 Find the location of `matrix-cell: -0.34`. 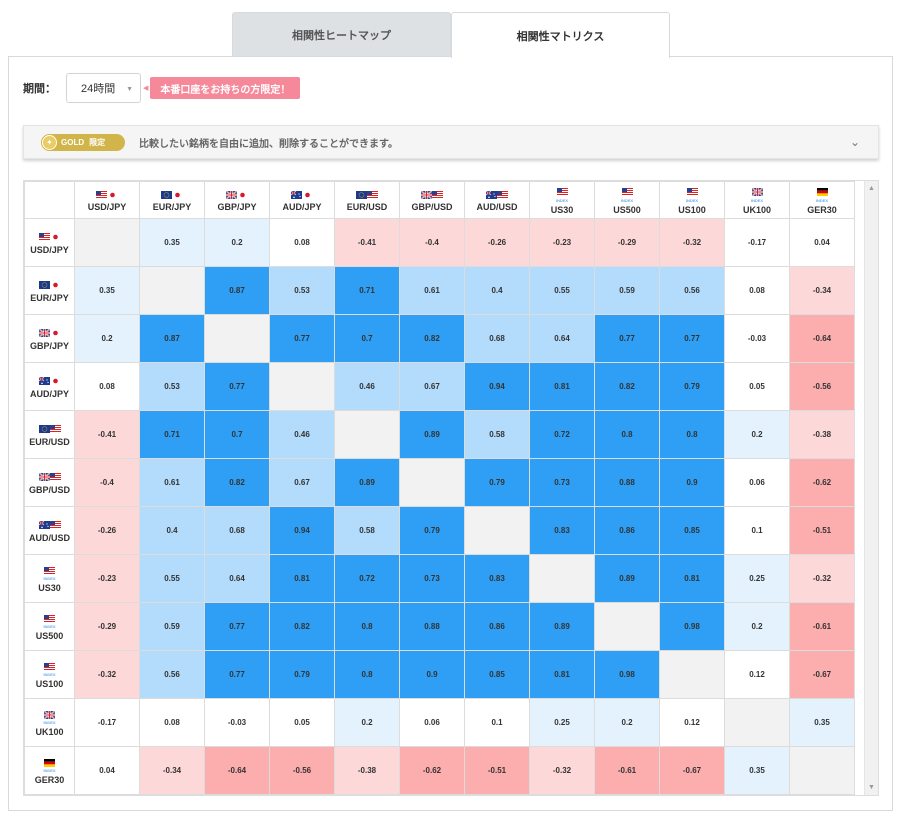

matrix-cell: -0.34 is located at coordinates (172, 770).